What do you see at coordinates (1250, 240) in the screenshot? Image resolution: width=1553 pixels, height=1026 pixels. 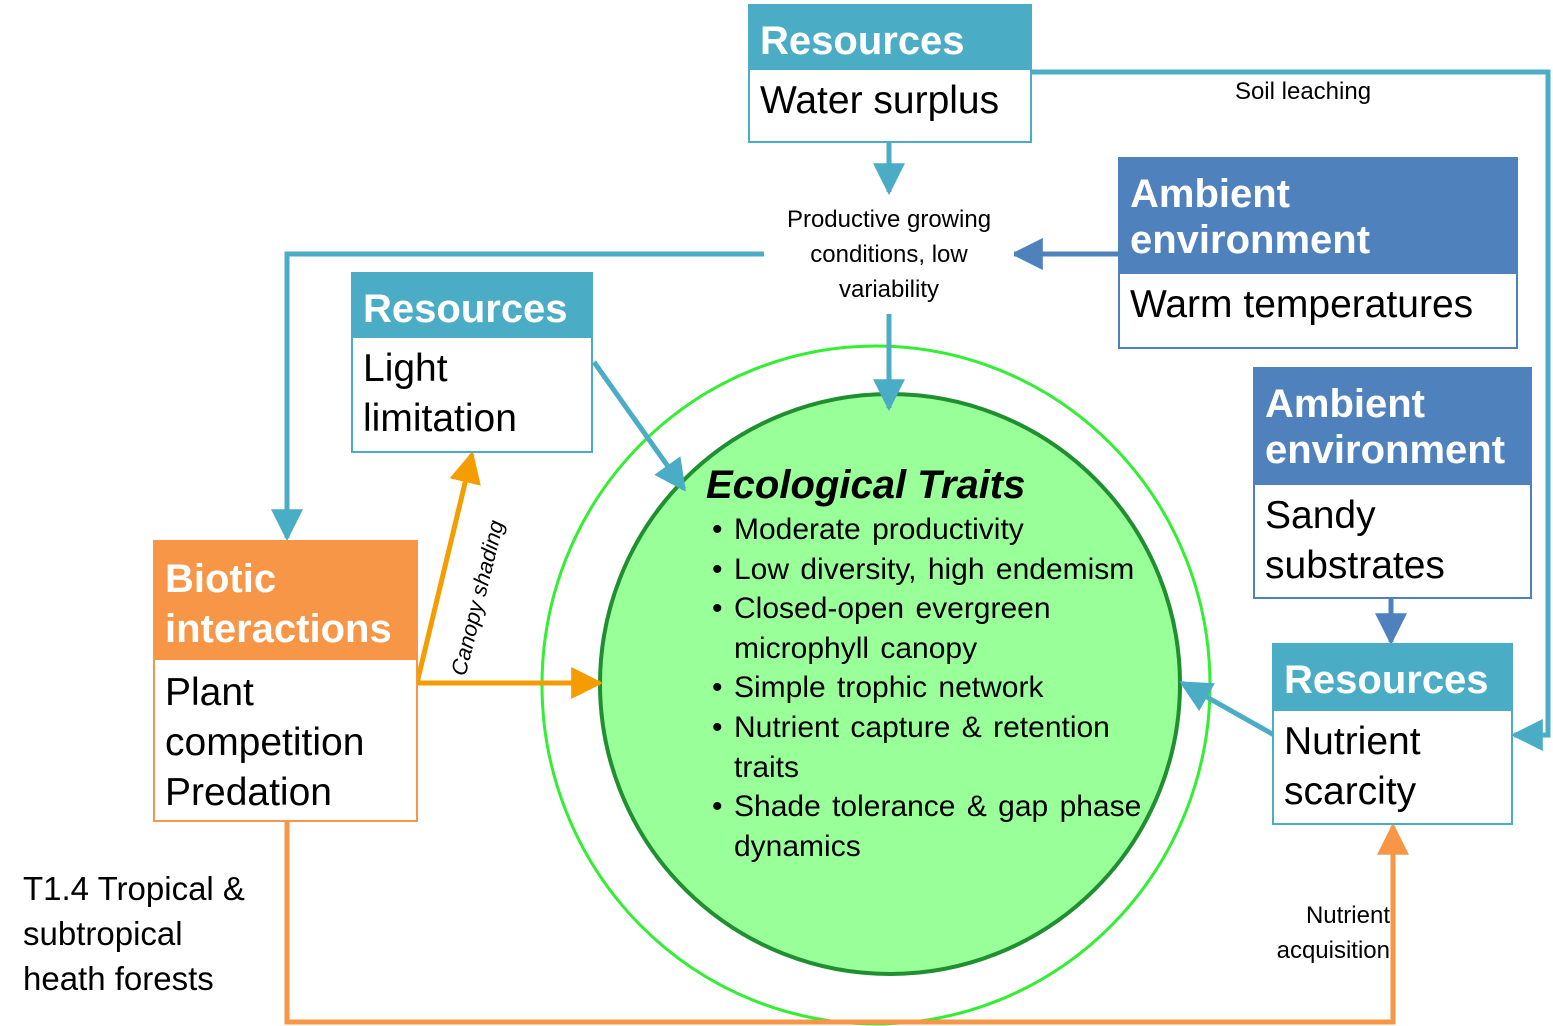 I see `ambient-warm-header-line2: environment` at bounding box center [1250, 240].